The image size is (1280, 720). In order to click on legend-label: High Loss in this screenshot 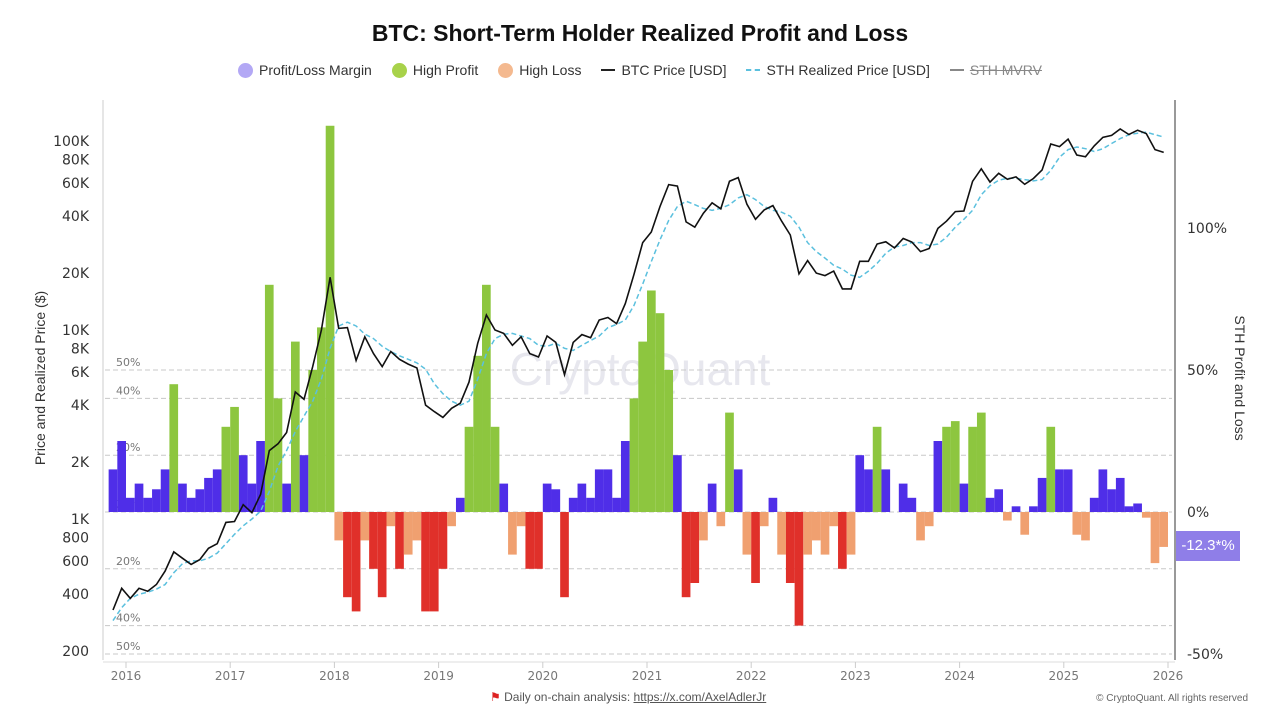, I will do `click(550, 70)`.